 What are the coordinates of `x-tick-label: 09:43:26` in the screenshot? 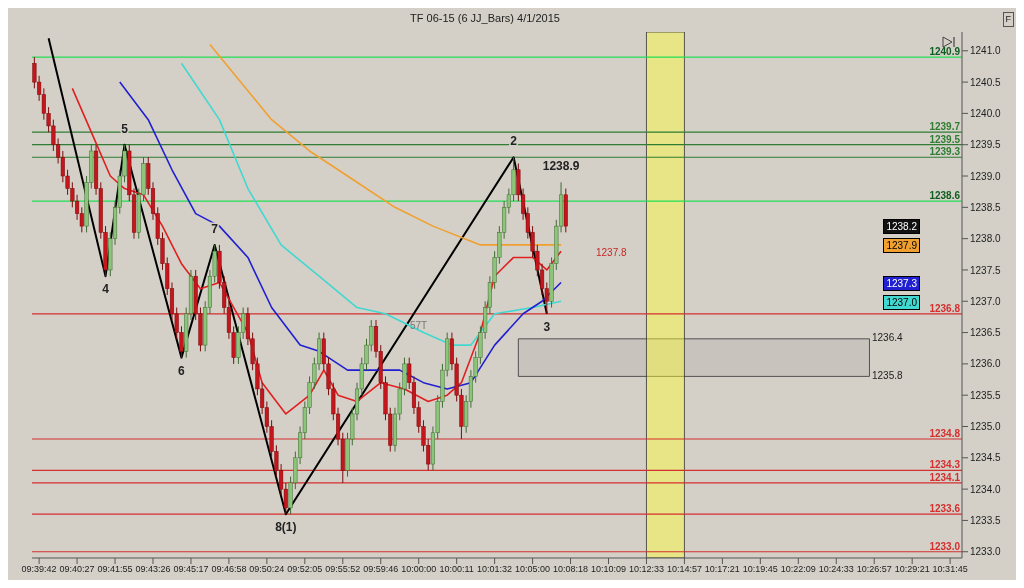 It's located at (153, 569).